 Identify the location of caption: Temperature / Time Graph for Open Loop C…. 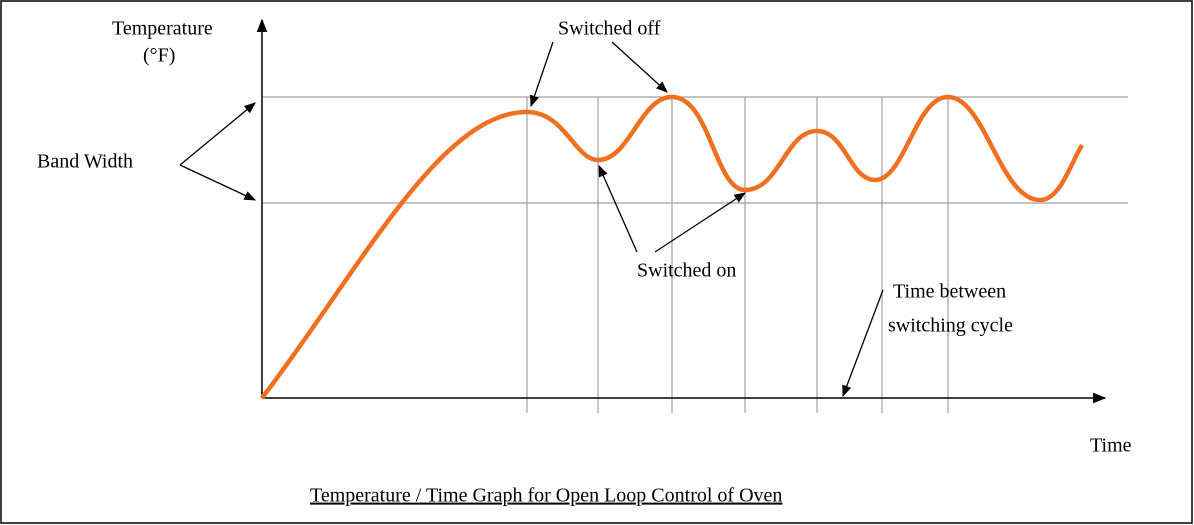
(546, 496).